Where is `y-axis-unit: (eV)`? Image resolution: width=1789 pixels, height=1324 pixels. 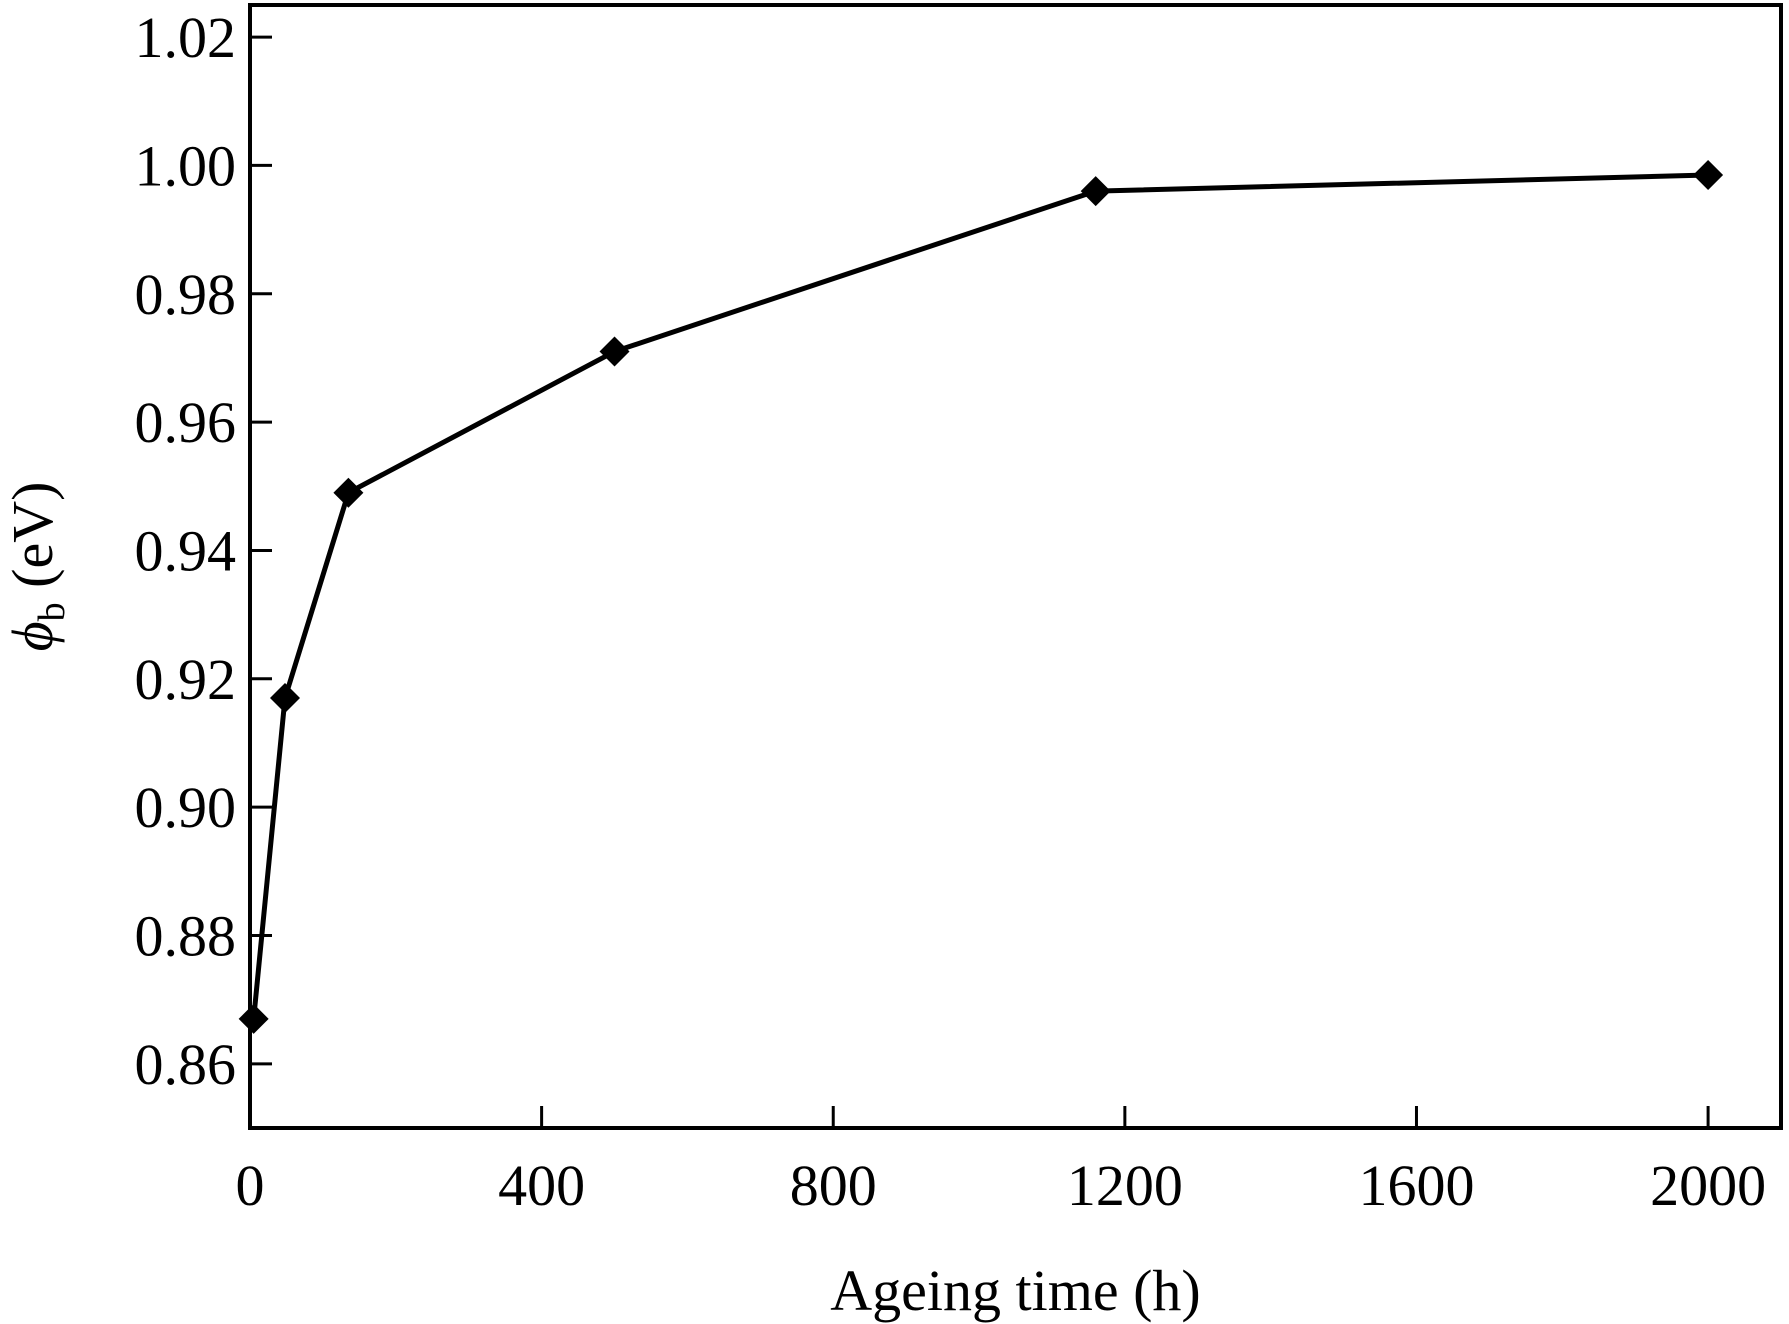
y-axis-unit: (eV) is located at coordinates (32, 535).